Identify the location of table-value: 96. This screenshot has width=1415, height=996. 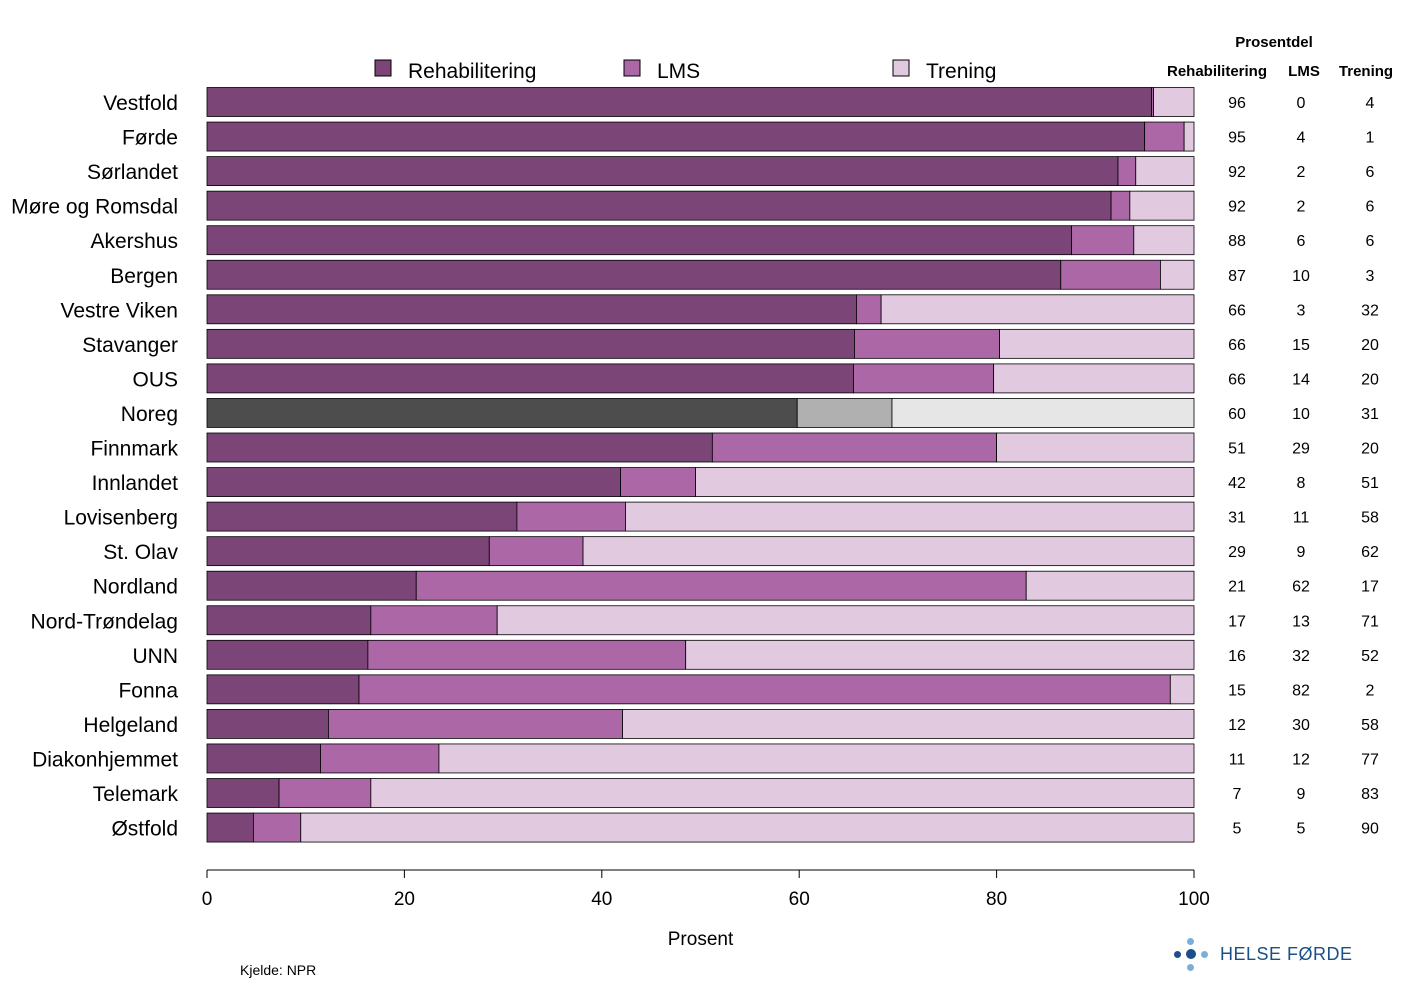
(1237, 103).